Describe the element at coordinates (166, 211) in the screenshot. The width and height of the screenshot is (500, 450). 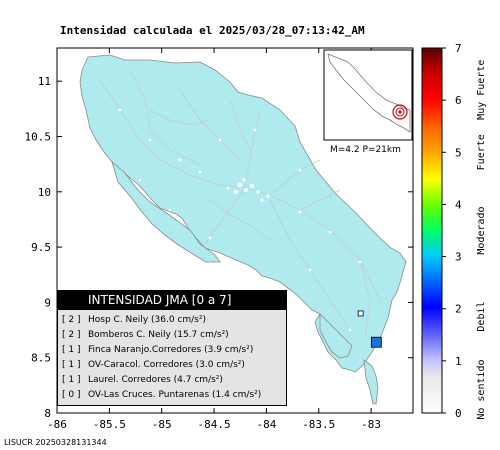
I see `nicoya-peninsula` at that location.